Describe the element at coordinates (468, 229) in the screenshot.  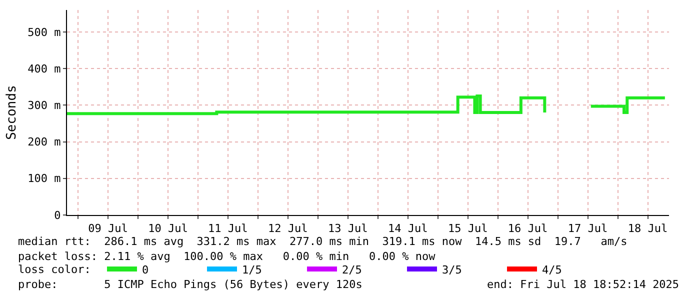
I see `x-tick-label: 15 Jul` at that location.